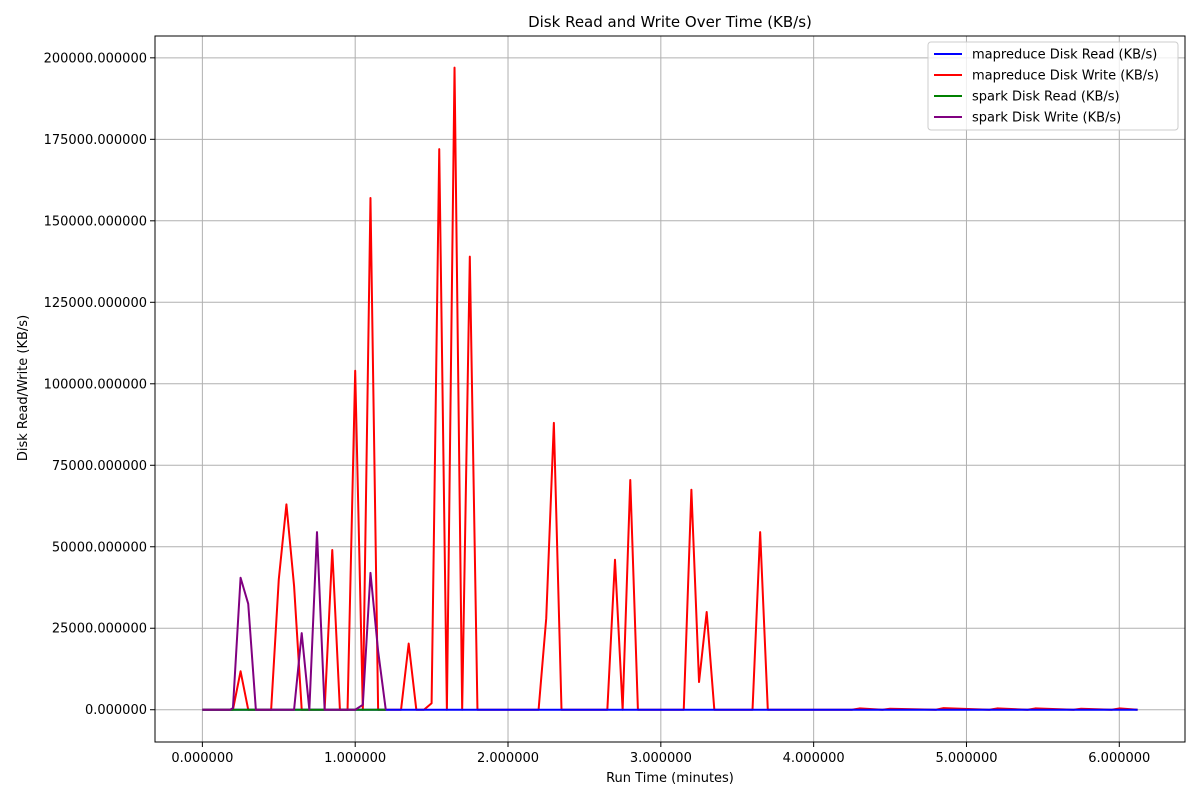 The width and height of the screenshot is (1200, 800). I want to click on legend-label: mapreduce Disk Write (KB/s), so click(1065, 76).